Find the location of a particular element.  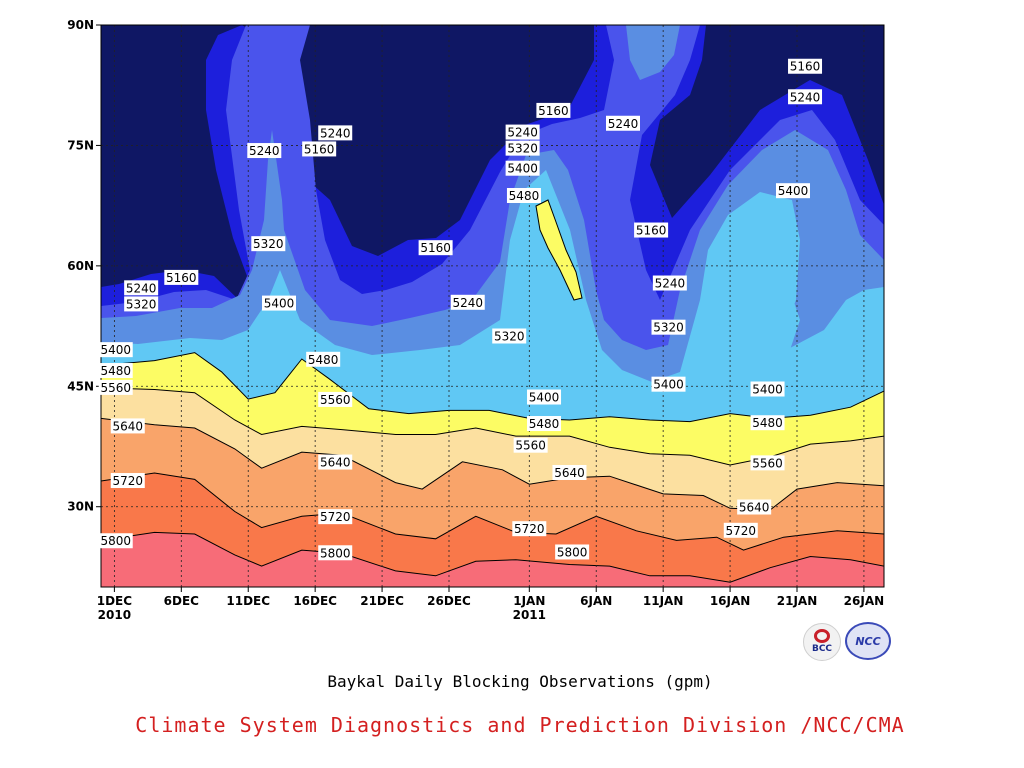

y-tick-label: 90N is located at coordinates (80, 25).